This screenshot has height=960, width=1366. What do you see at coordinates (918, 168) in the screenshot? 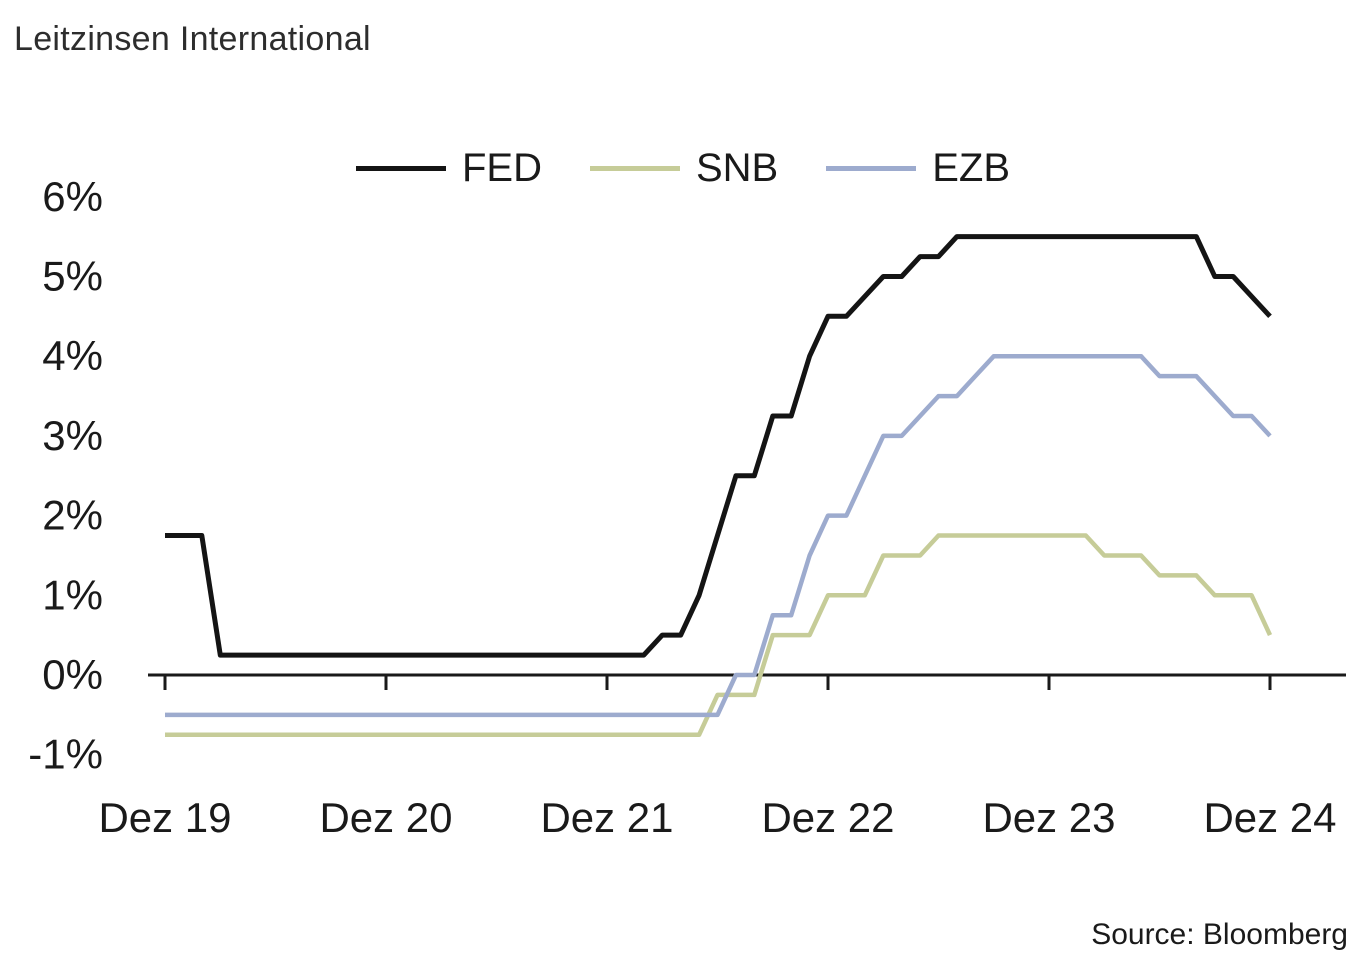
I see `legend-item-ezb: EZB` at bounding box center [918, 168].